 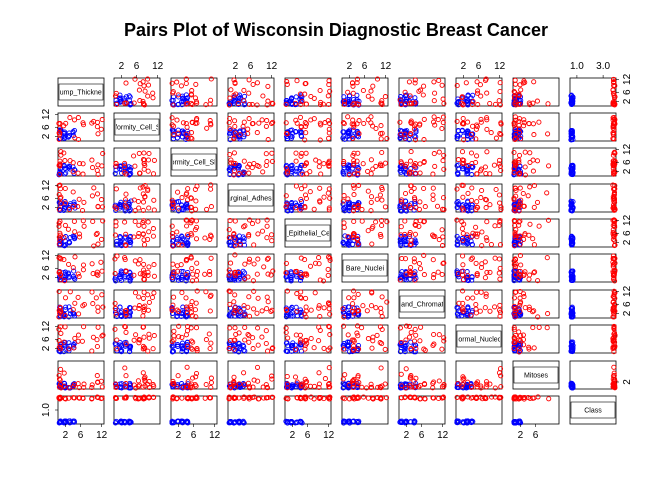 I want to click on panel-r1-c3, so click(x=251, y=127).